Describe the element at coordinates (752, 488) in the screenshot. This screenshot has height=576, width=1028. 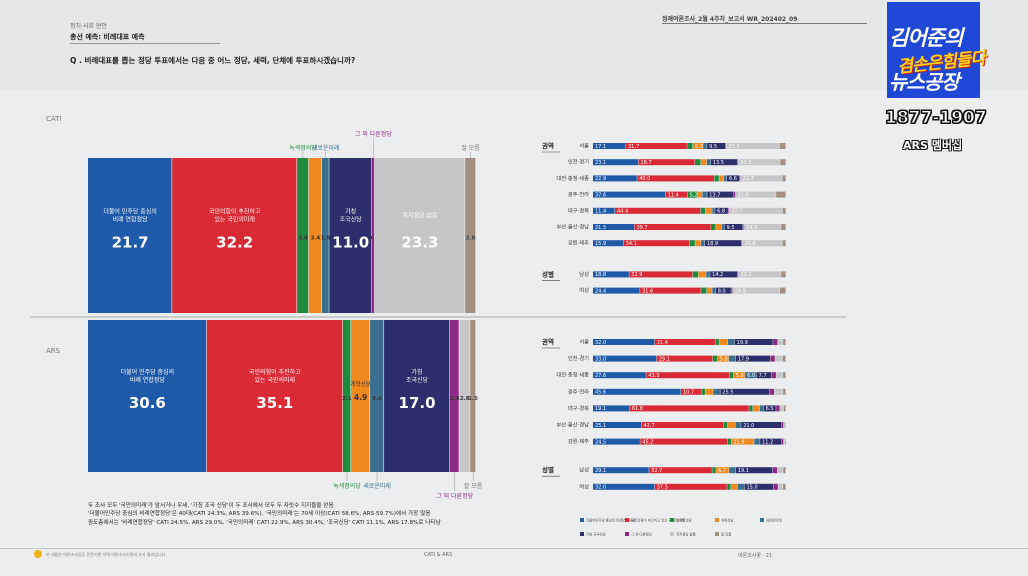
I see `row-value: 15.0` at that location.